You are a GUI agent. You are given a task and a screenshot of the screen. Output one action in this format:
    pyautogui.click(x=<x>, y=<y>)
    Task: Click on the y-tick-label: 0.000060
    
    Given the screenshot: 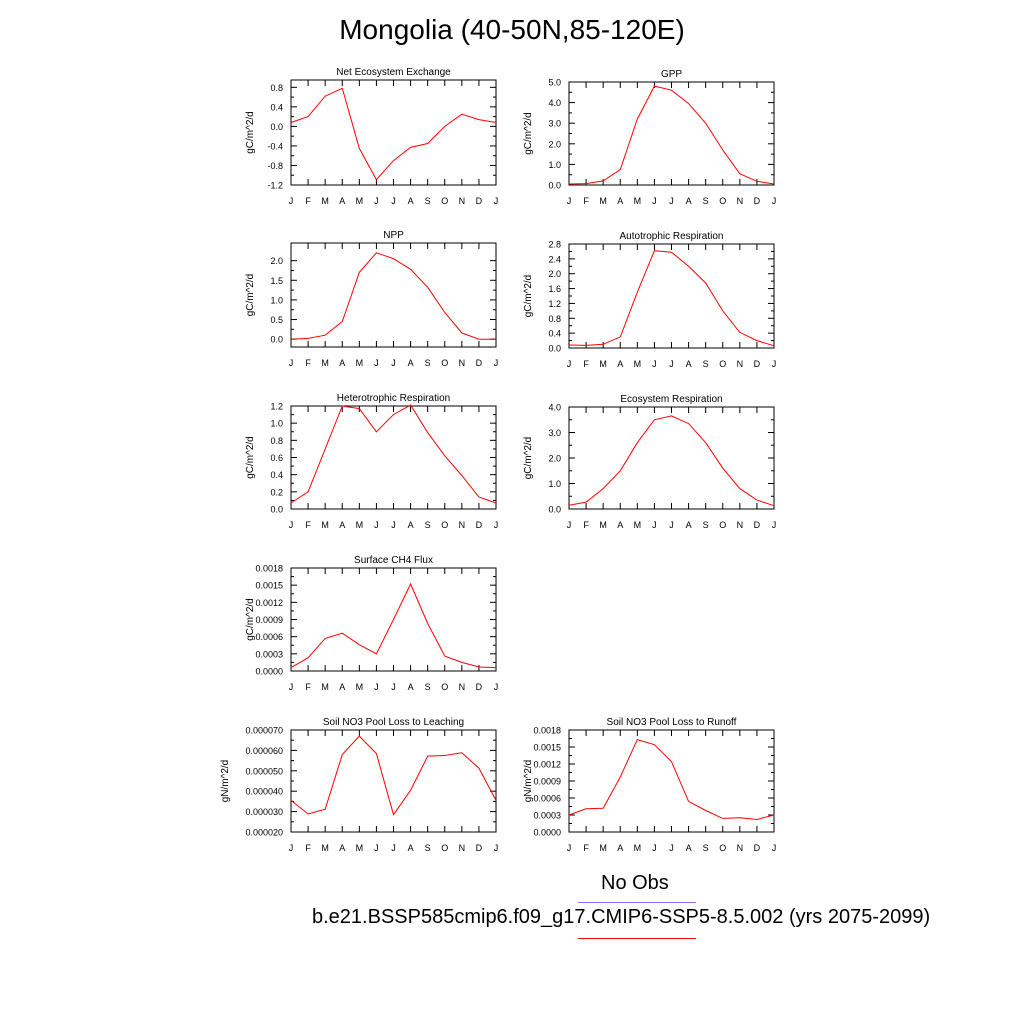 What is the action you would take?
    pyautogui.click(x=264, y=751)
    